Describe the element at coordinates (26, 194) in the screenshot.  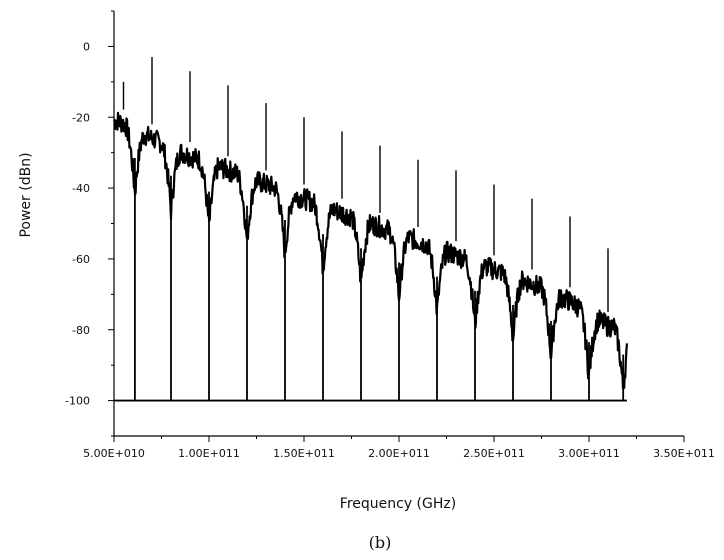
I see `y-axis-title: Power (dBn)` at that location.